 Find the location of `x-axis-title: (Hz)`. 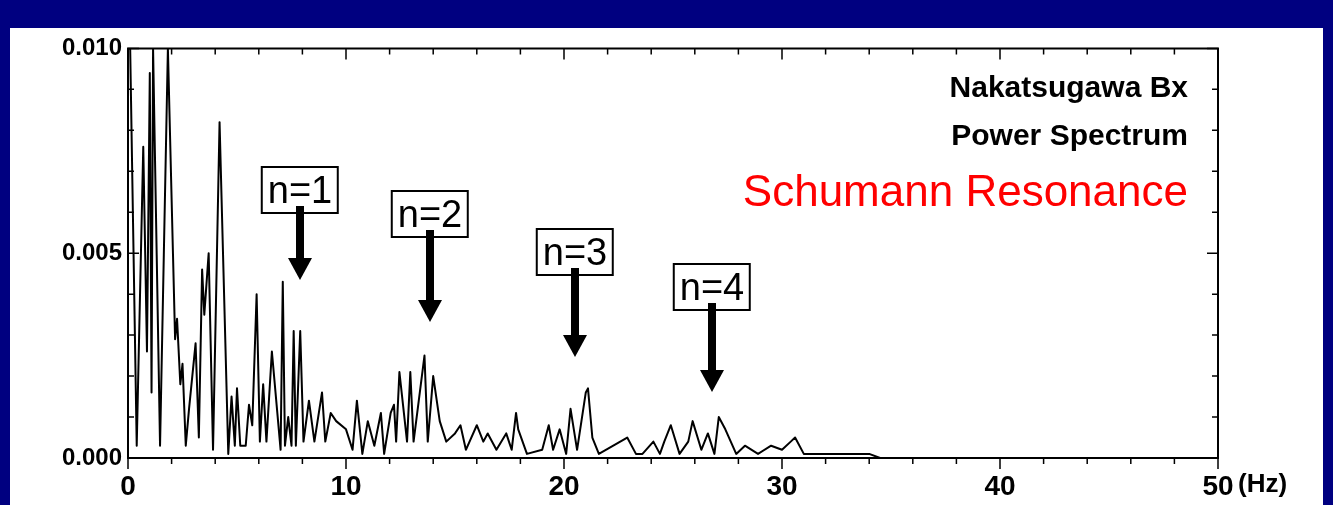

x-axis-title: (Hz) is located at coordinates (1263, 483).